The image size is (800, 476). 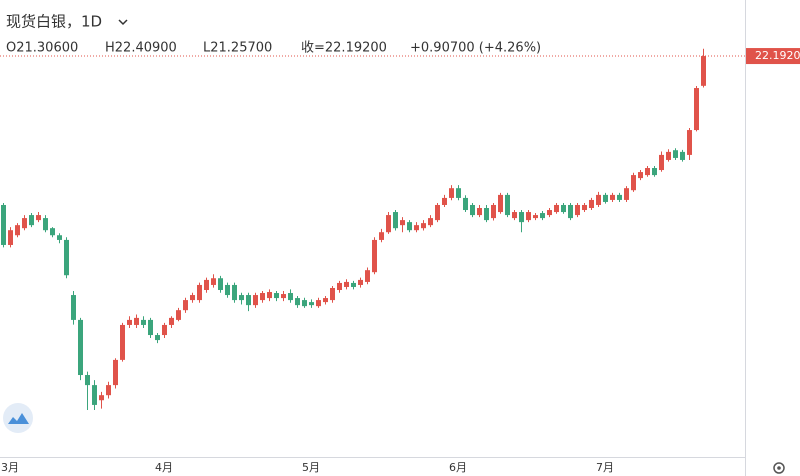 I want to click on last-price-box, so click(x=773, y=56).